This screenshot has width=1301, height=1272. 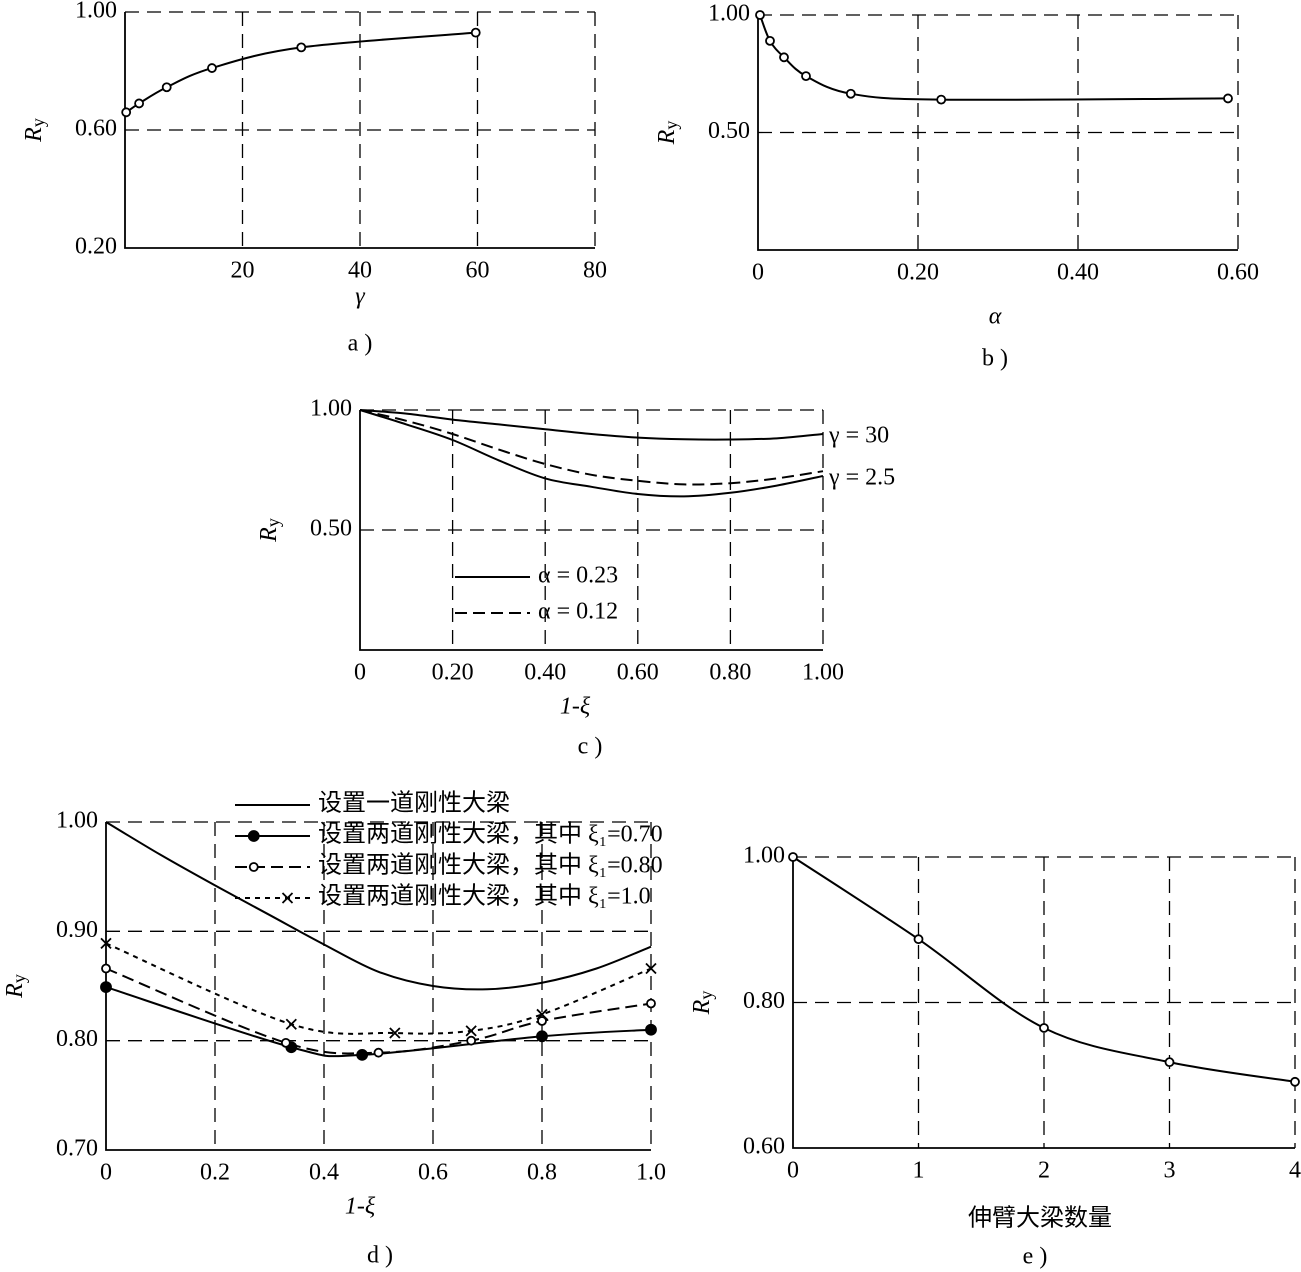 What do you see at coordinates (1035, 1257) in the screenshot?
I see `caption: e )` at bounding box center [1035, 1257].